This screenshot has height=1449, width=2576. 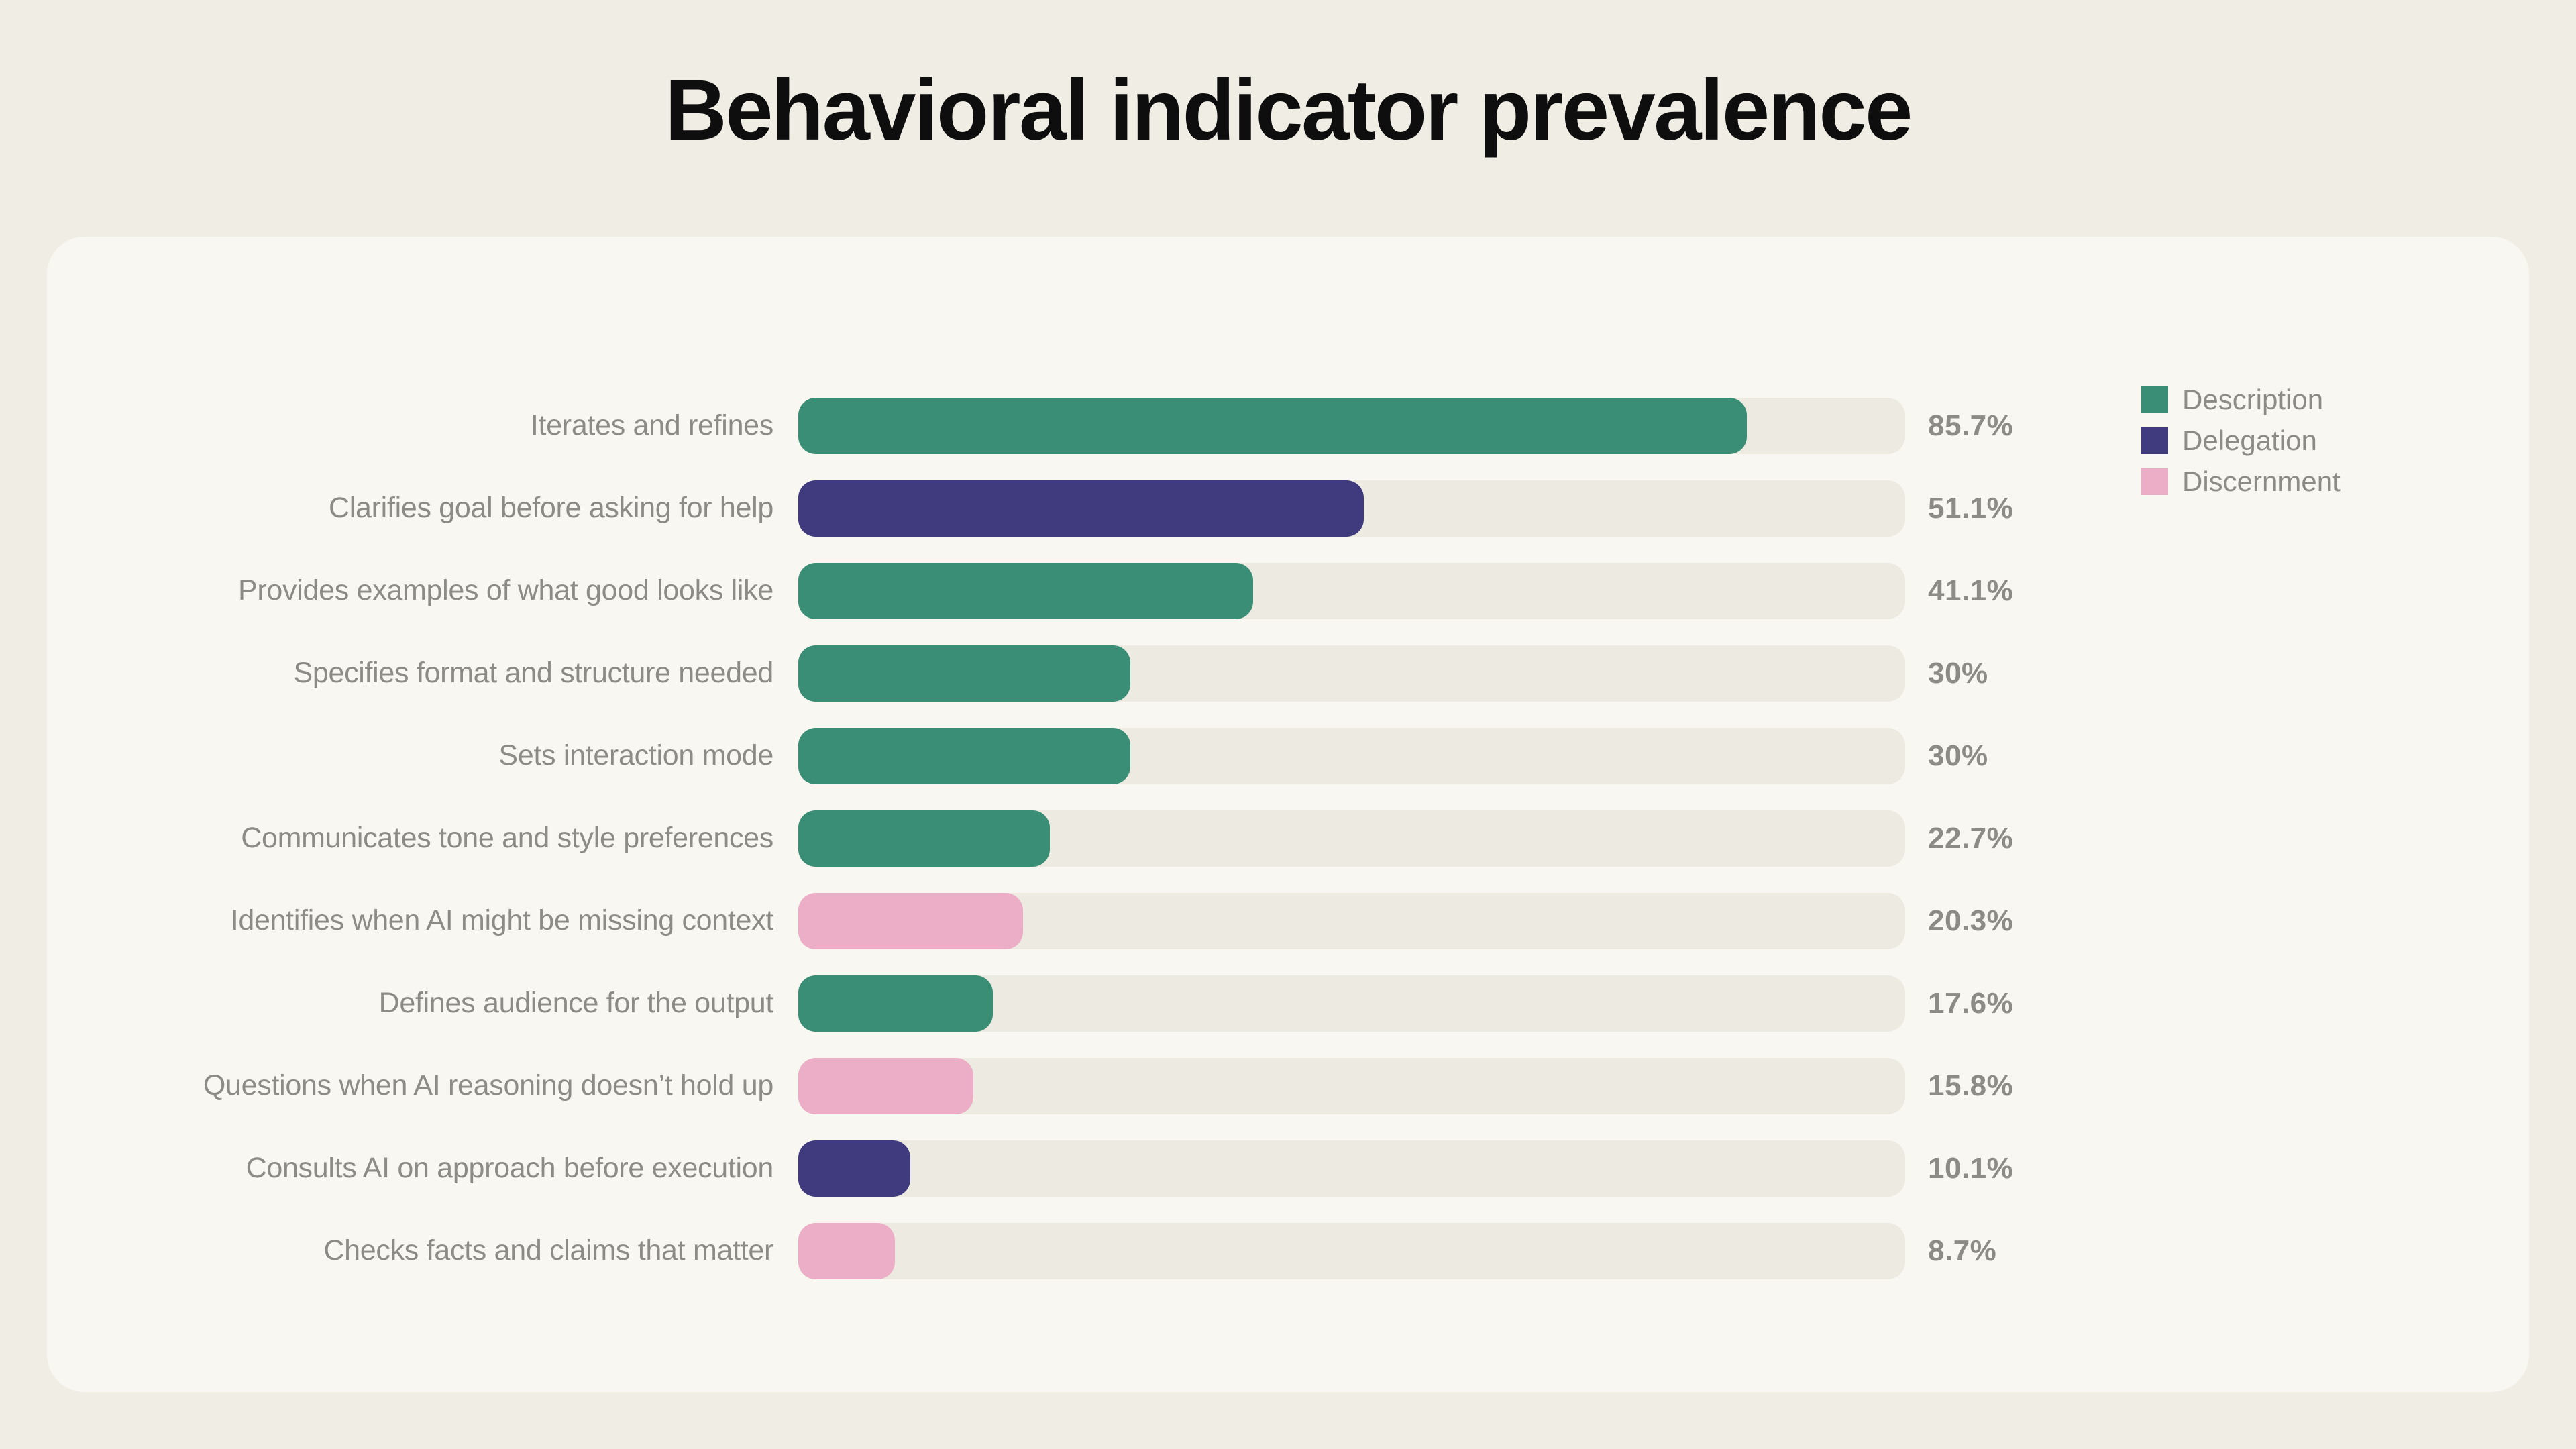 I want to click on value-label: 51.1%, so click(x=1971, y=508).